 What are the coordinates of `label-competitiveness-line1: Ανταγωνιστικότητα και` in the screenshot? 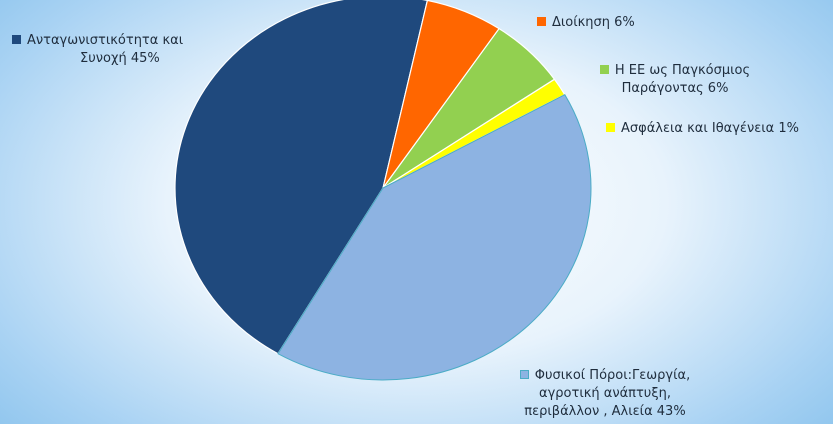 It's located at (105, 40).